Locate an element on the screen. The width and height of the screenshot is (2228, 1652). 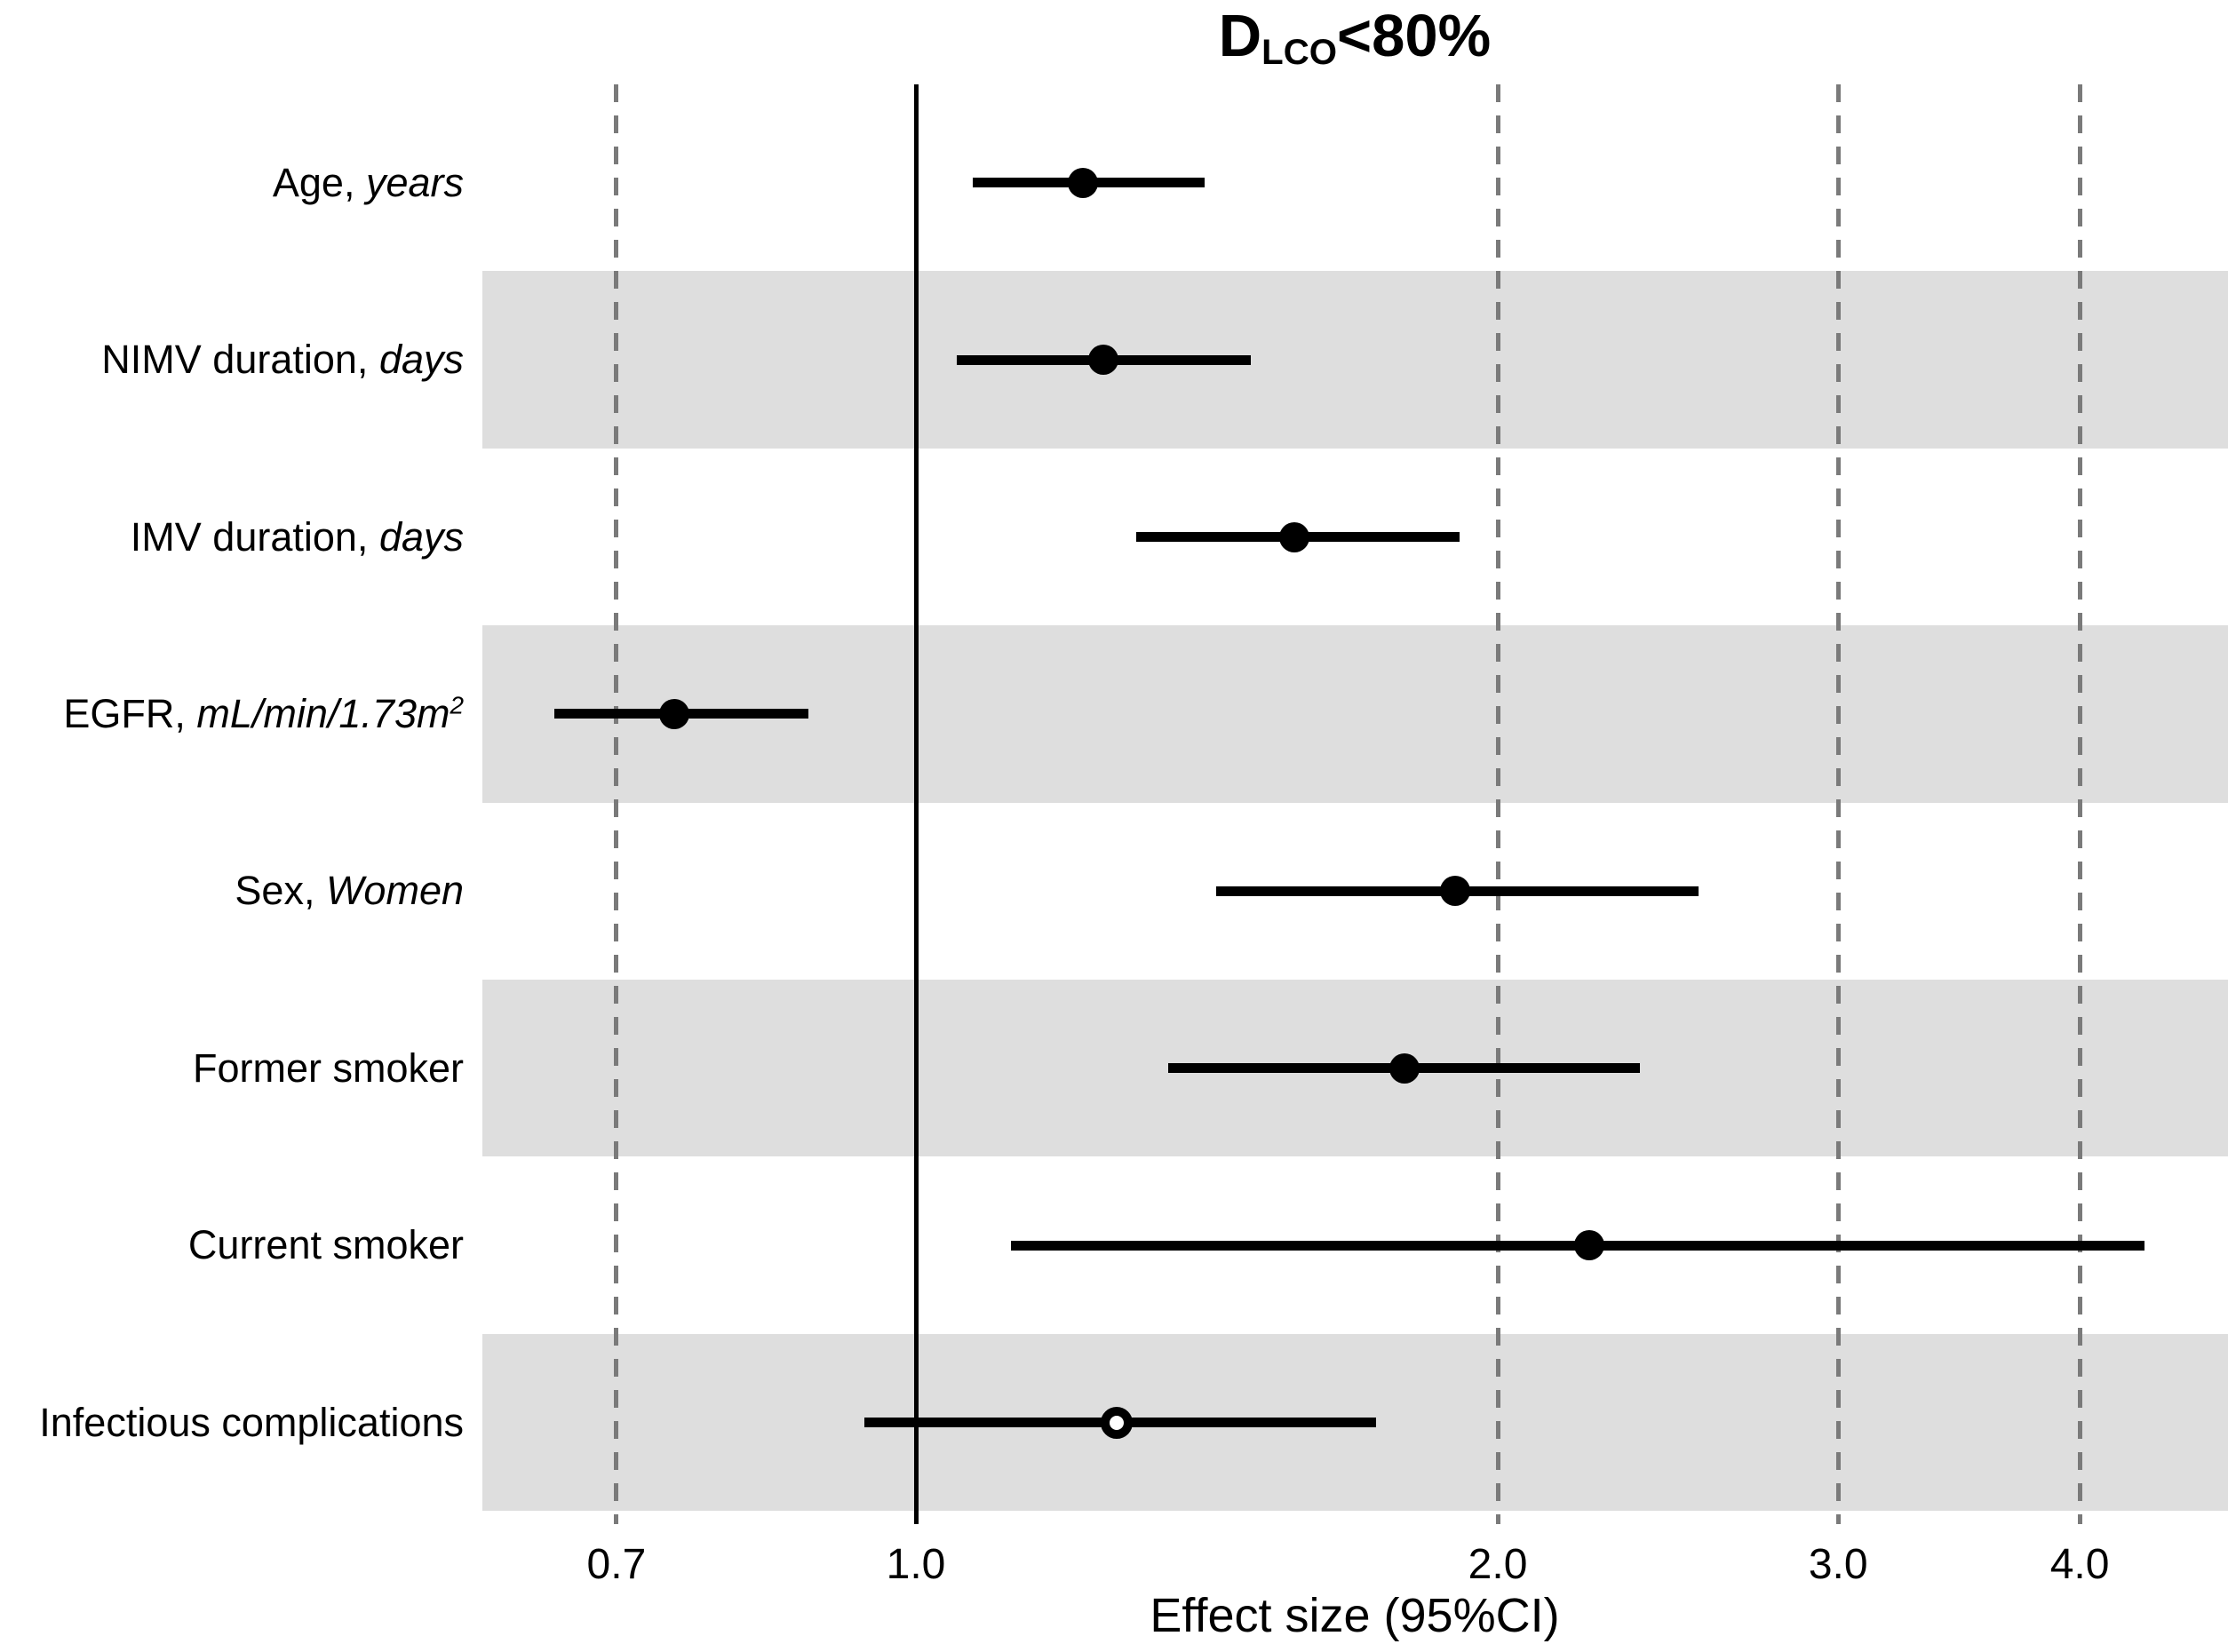
point-estimate-marker-open is located at coordinates (1116, 1422).